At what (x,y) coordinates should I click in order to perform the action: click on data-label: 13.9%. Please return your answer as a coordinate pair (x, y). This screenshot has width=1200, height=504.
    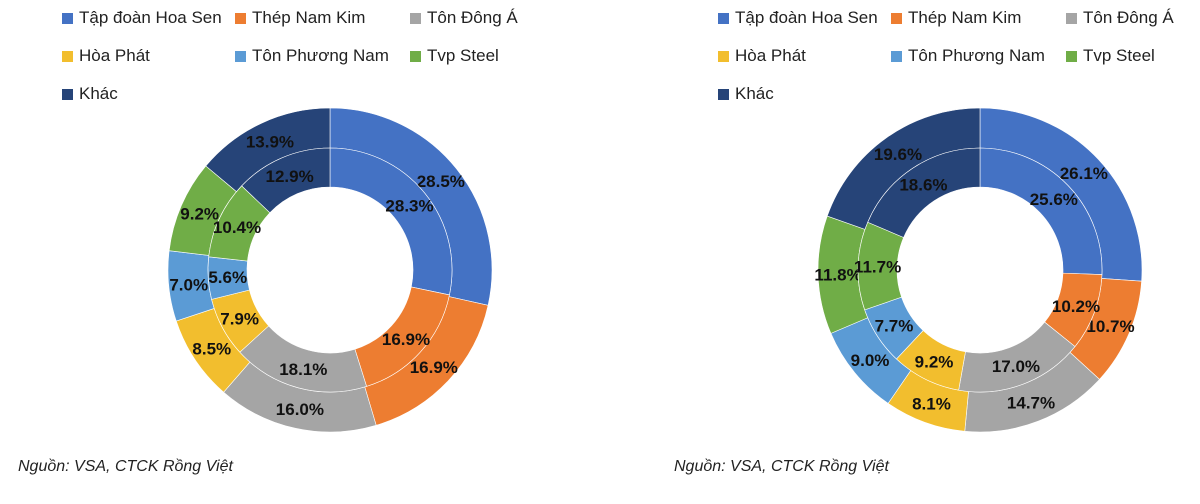
    Looking at the image, I should click on (270, 141).